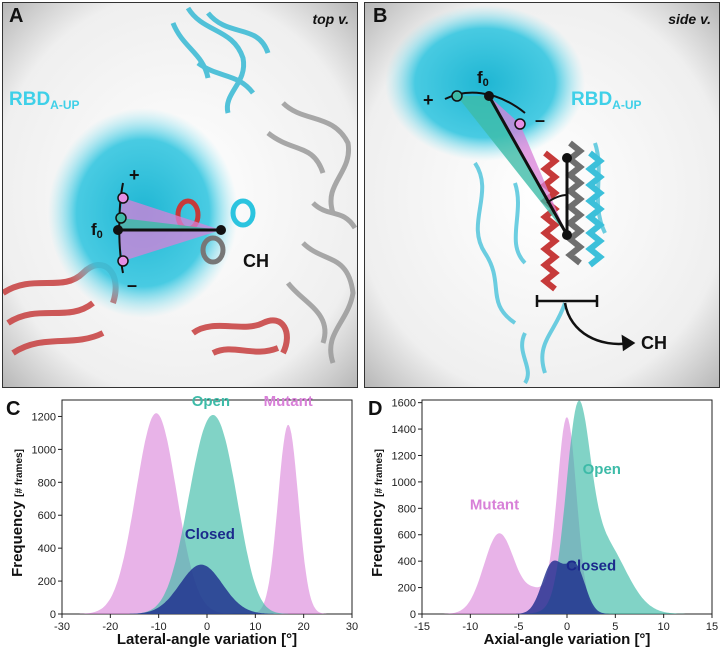 This screenshot has width=720, height=655. Describe the element at coordinates (110, 627) in the screenshot. I see `x-tick-label: -20` at that location.